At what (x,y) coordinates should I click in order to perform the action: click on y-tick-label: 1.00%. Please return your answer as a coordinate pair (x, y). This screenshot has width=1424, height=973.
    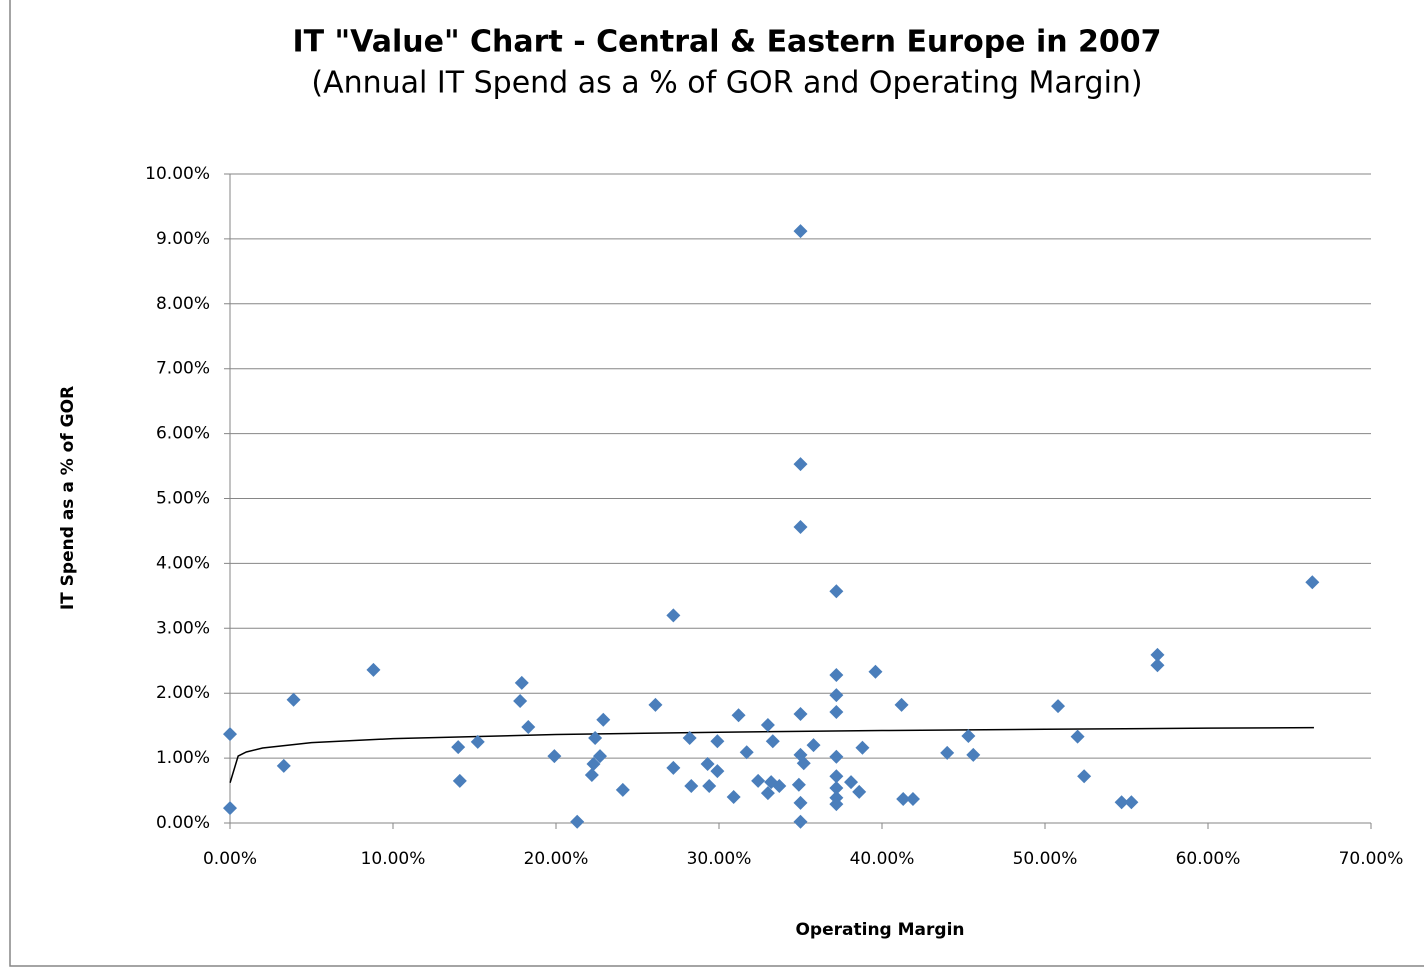
    Looking at the image, I should click on (183, 758).